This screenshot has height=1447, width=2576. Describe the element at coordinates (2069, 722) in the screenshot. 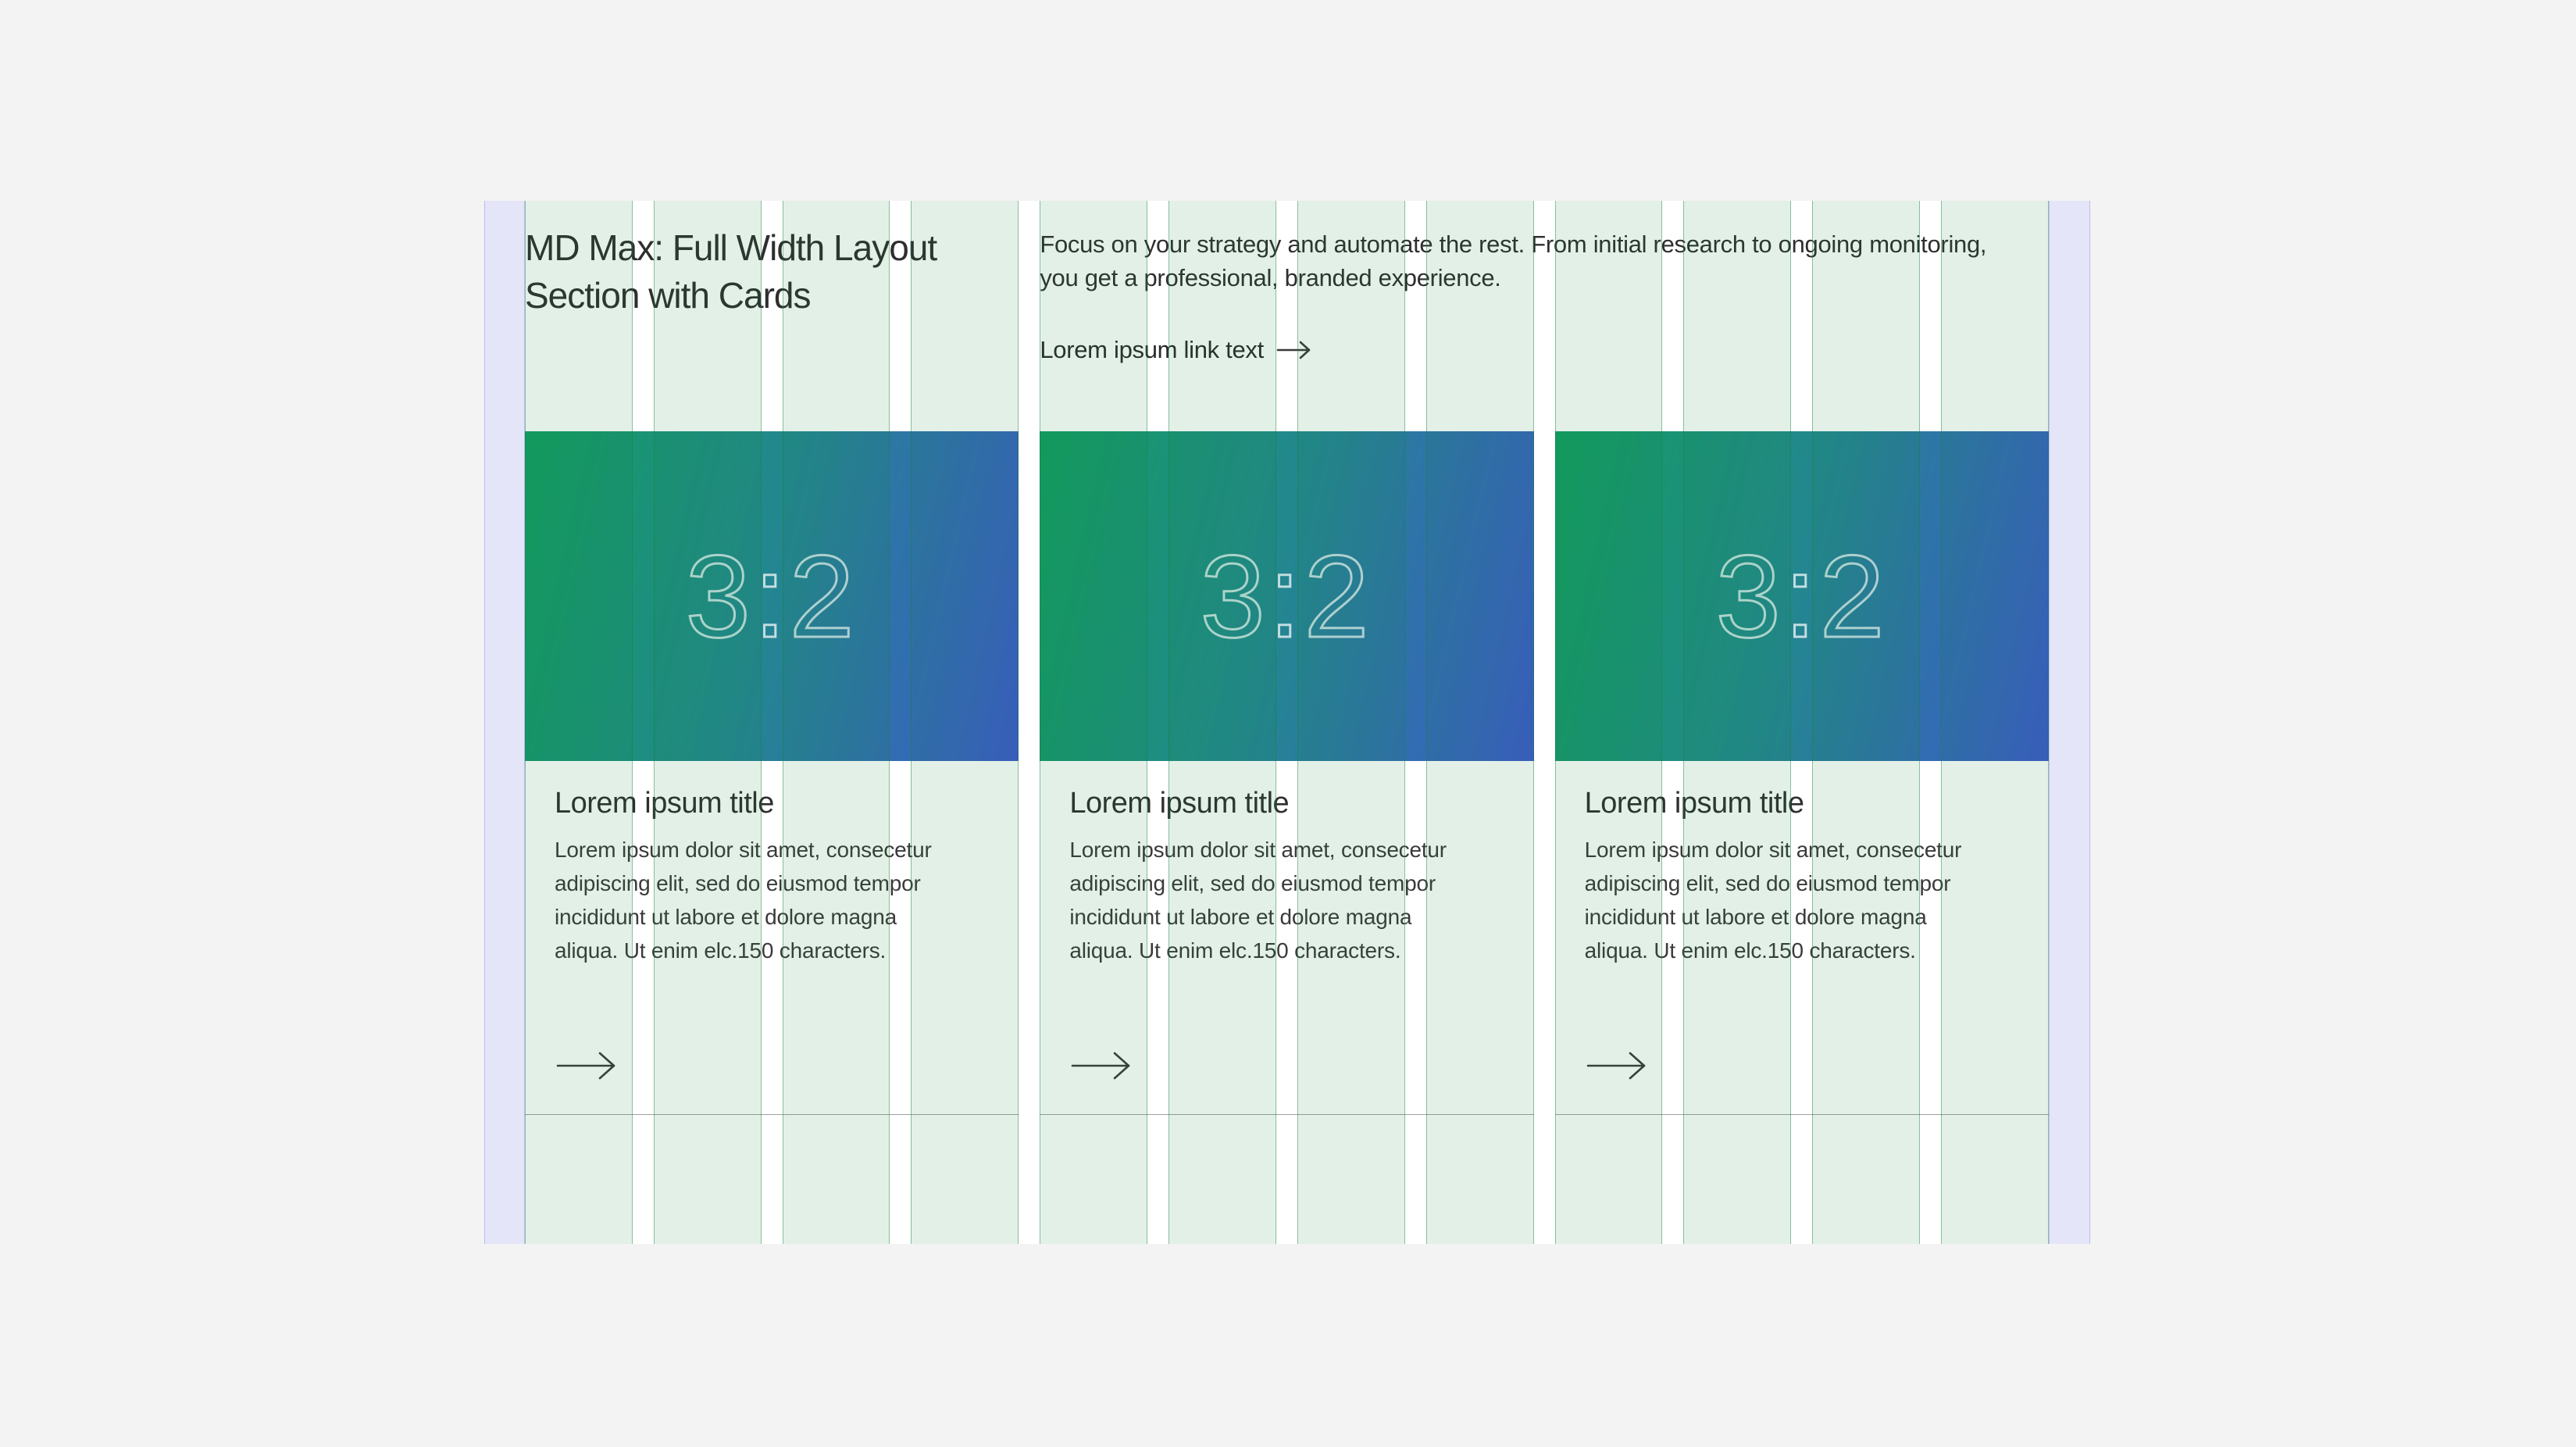

I see `grid-margin-right` at that location.